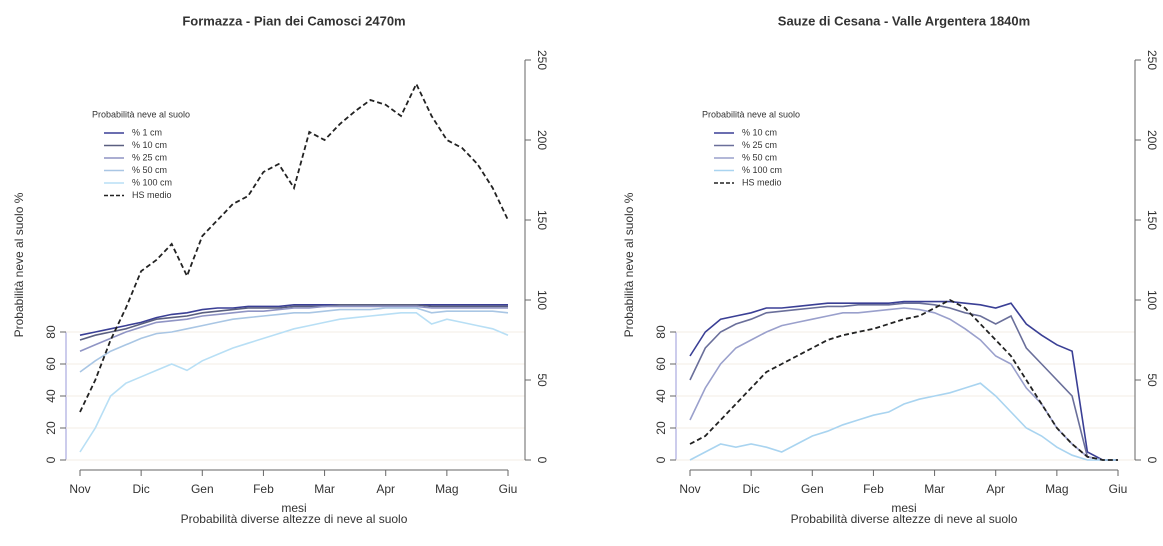  What do you see at coordinates (904, 20) in the screenshot?
I see `chart-title: Sauze di Cesana - Valle Argentera 1840m` at bounding box center [904, 20].